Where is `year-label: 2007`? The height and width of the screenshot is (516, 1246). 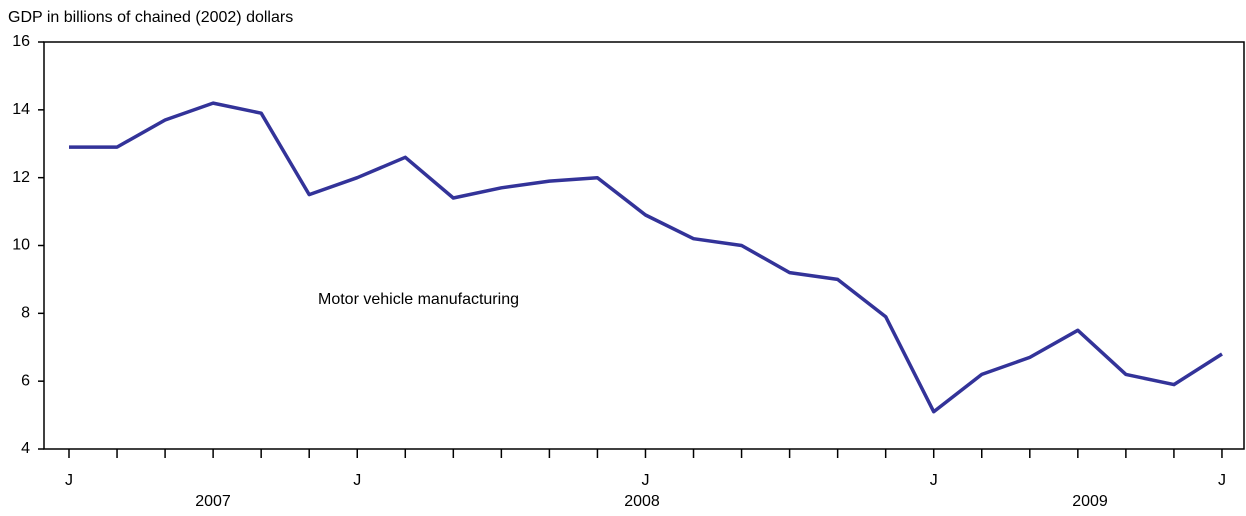
year-label: 2007 is located at coordinates (213, 501).